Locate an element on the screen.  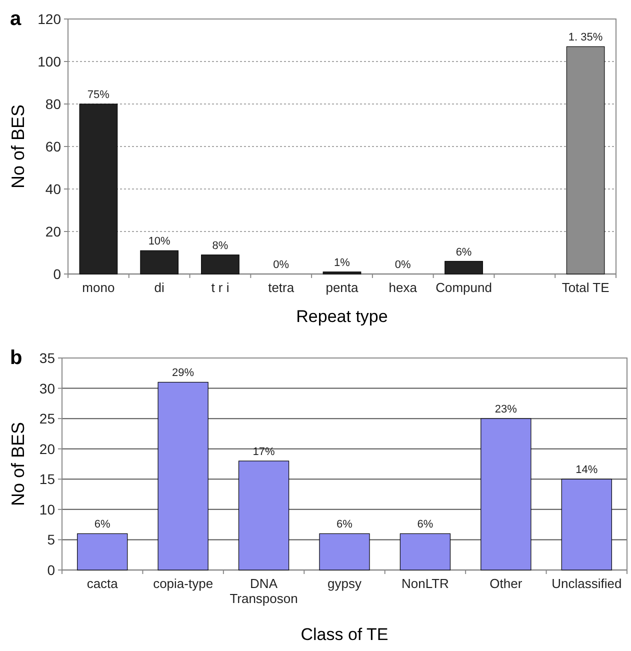
annotation: 23% is located at coordinates (506, 410).